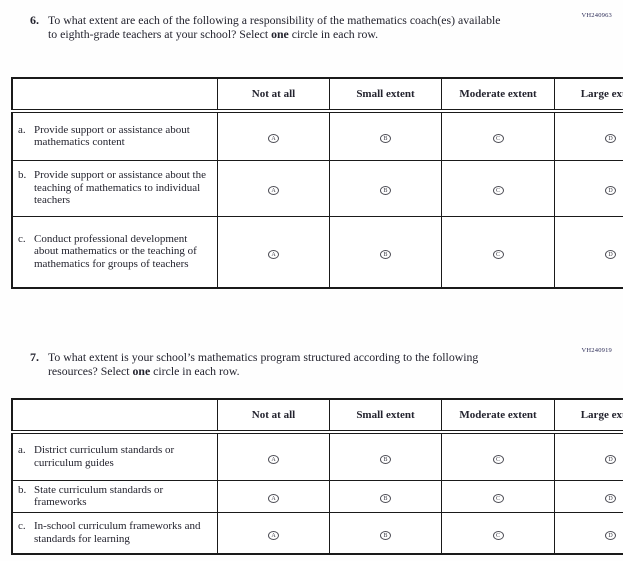  Describe the element at coordinates (22, 450) in the screenshot. I see `q7-row-a-letter: a.` at that location.